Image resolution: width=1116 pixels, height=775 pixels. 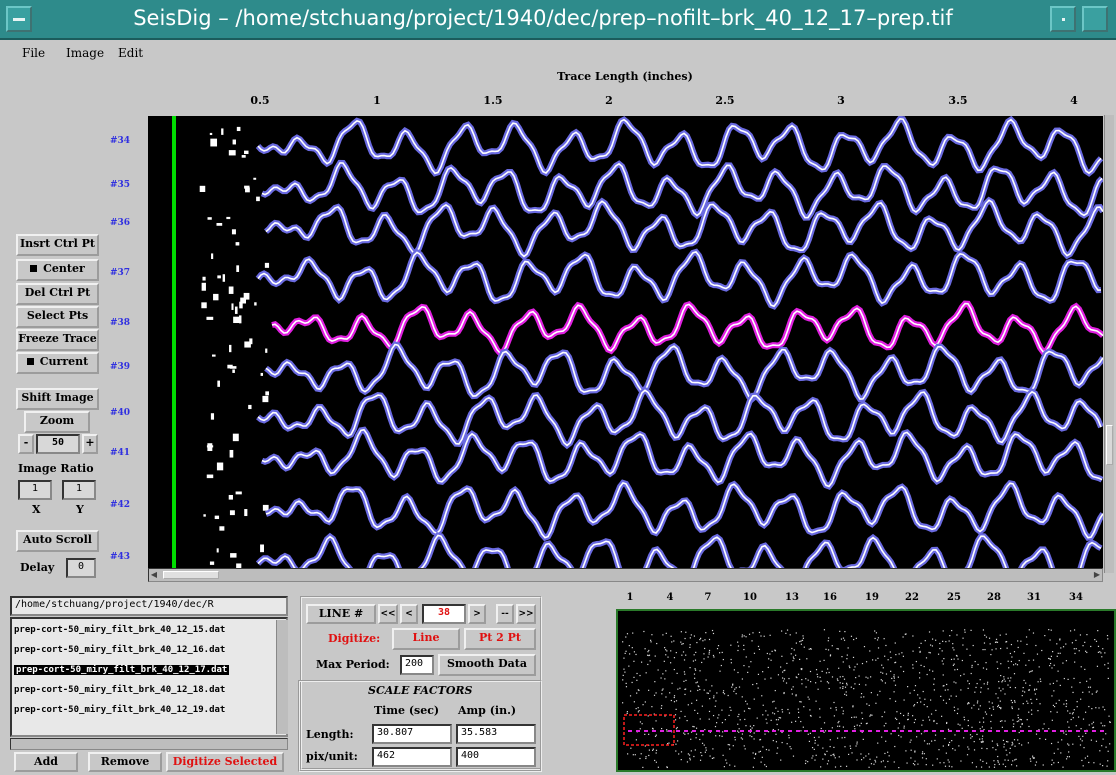 I want to click on overview-image, so click(x=866, y=690).